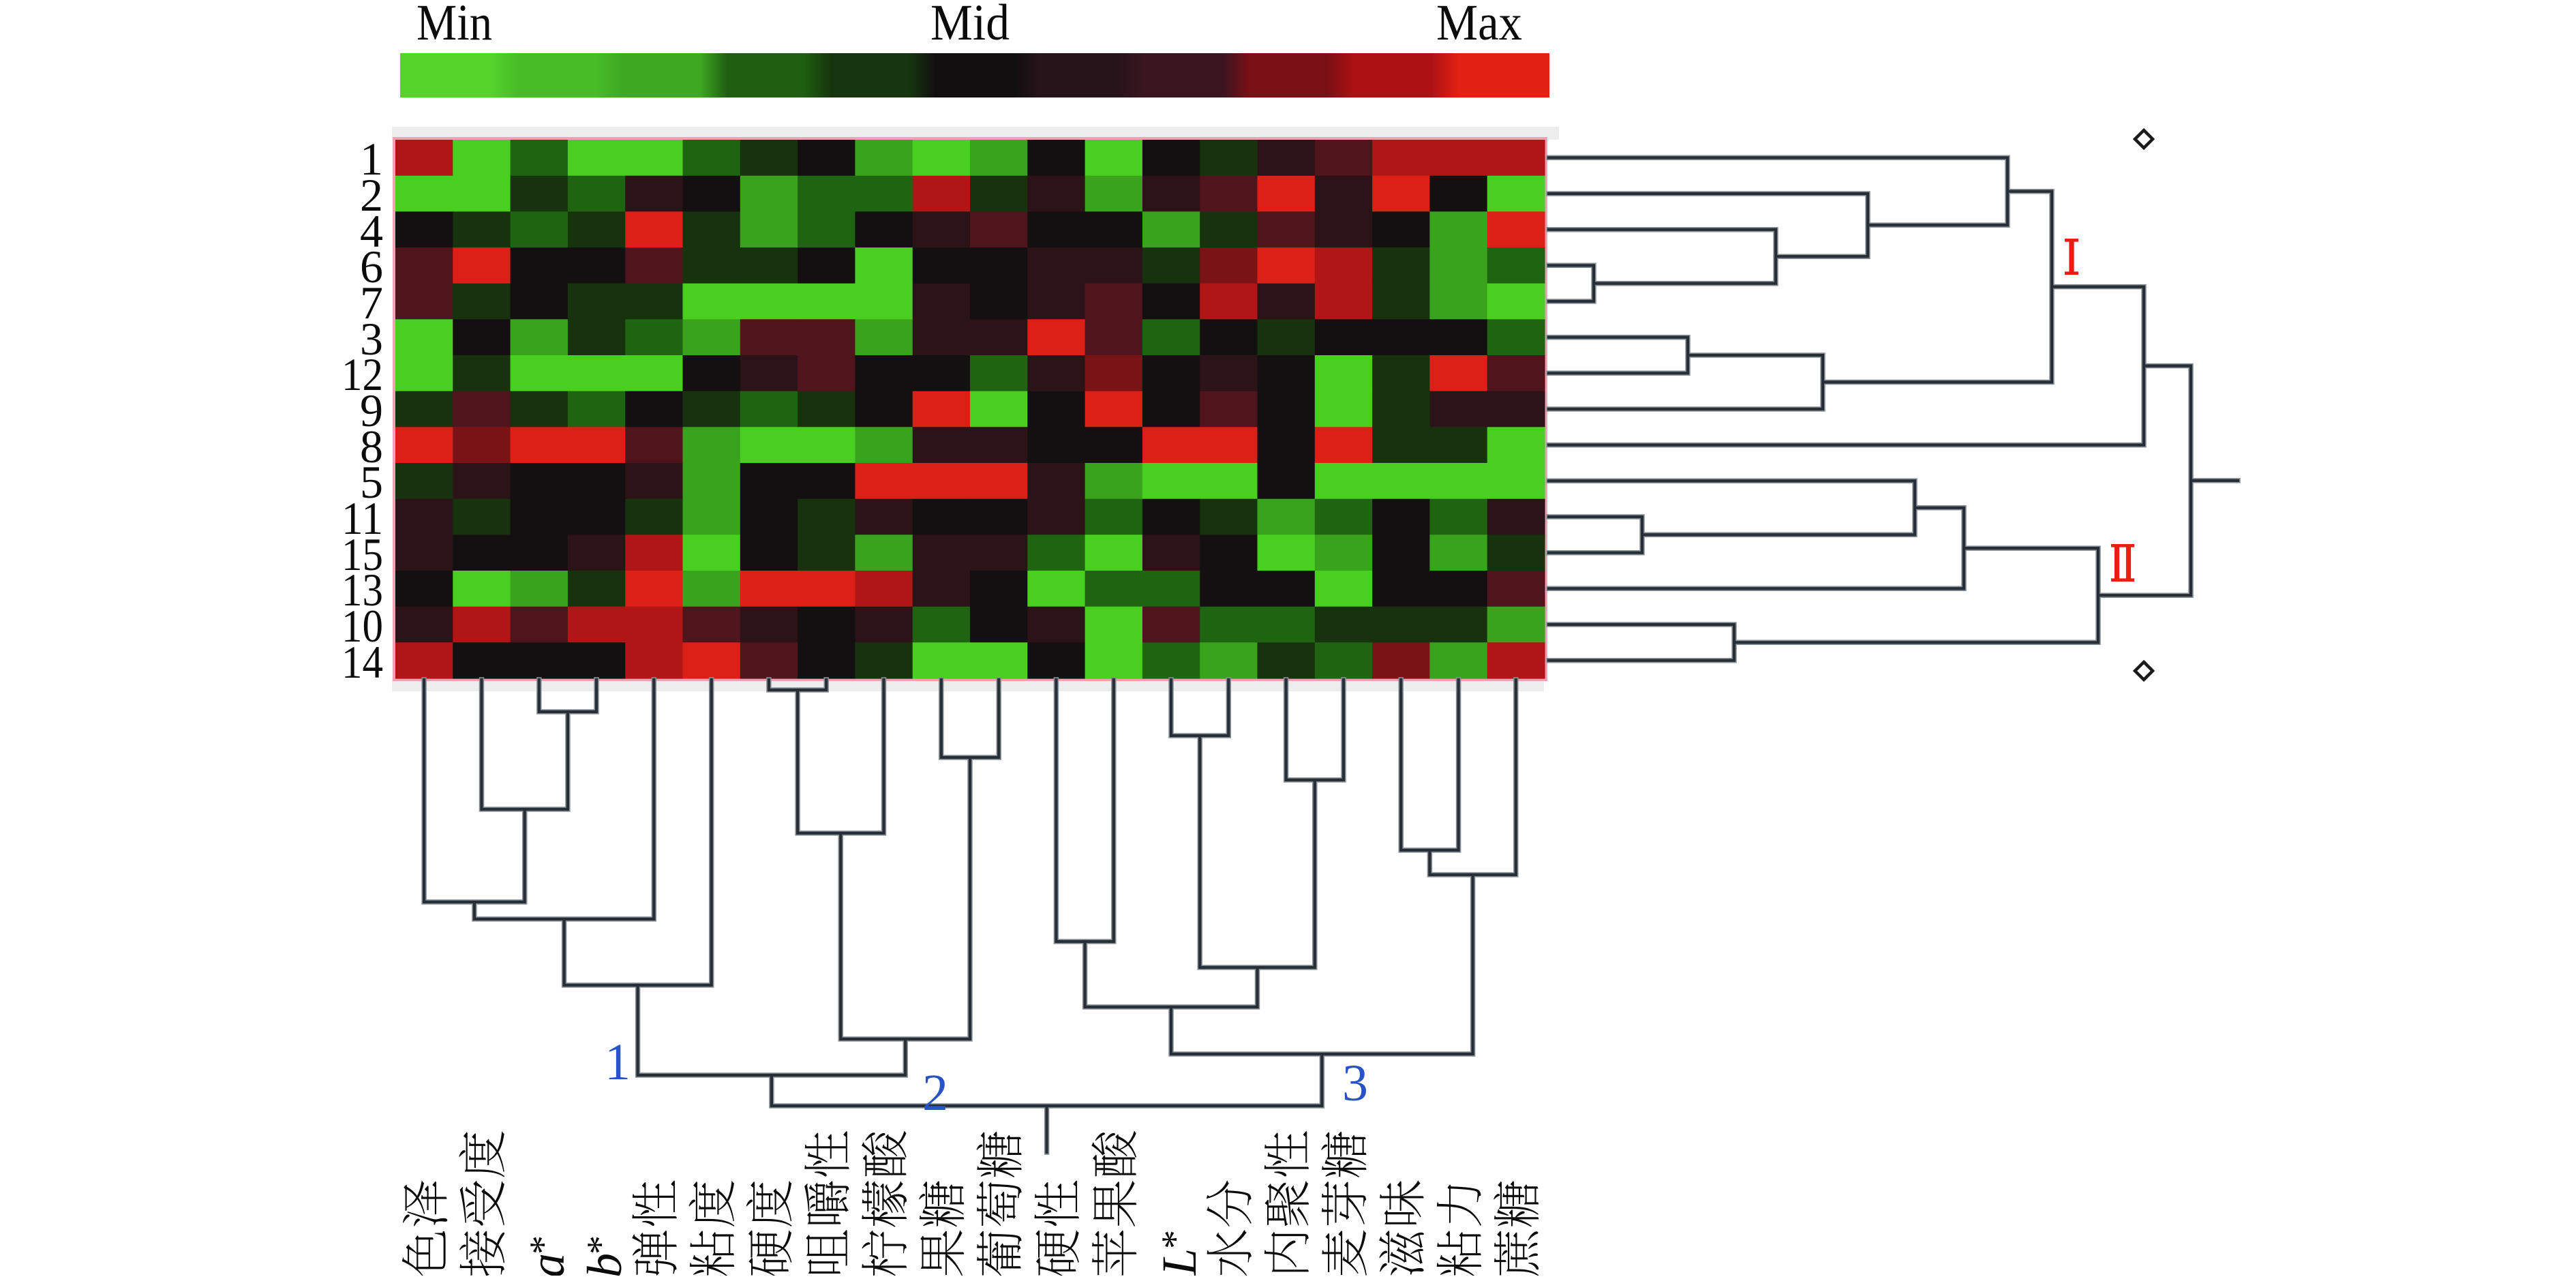  What do you see at coordinates (371, 410) in the screenshot?
I see `svg-text: 9` at bounding box center [371, 410].